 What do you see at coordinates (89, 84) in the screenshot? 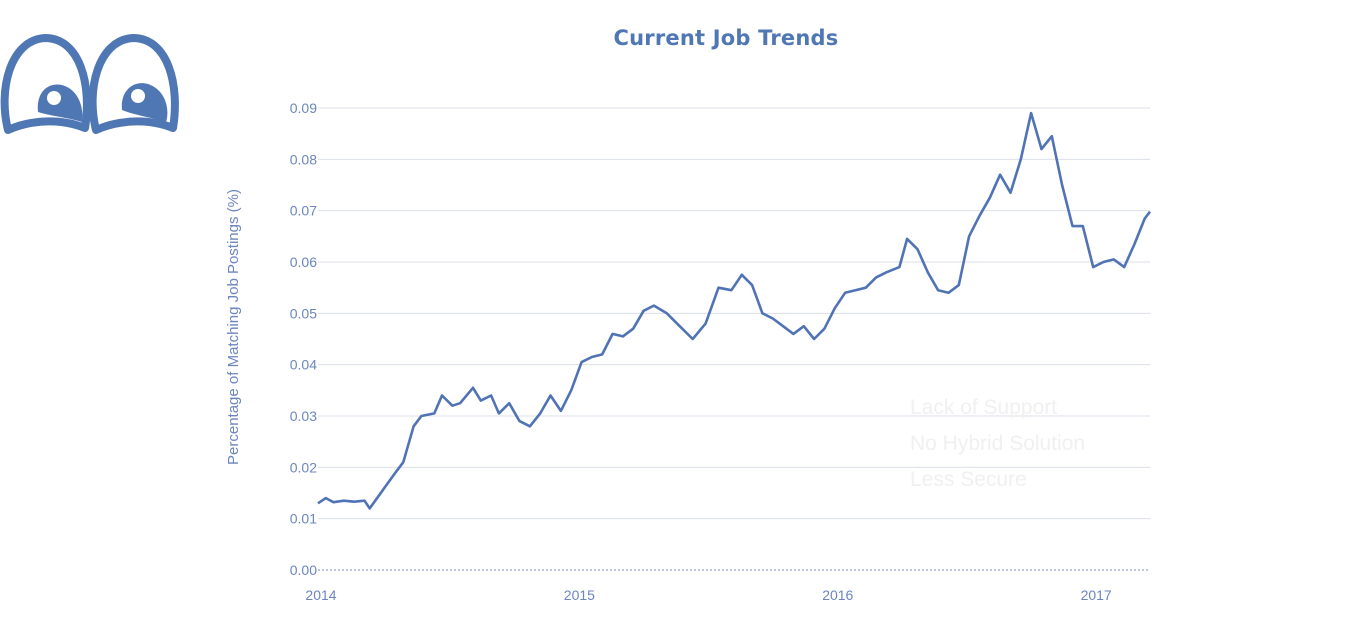
I see `cartoon-eyes-icon` at bounding box center [89, 84].